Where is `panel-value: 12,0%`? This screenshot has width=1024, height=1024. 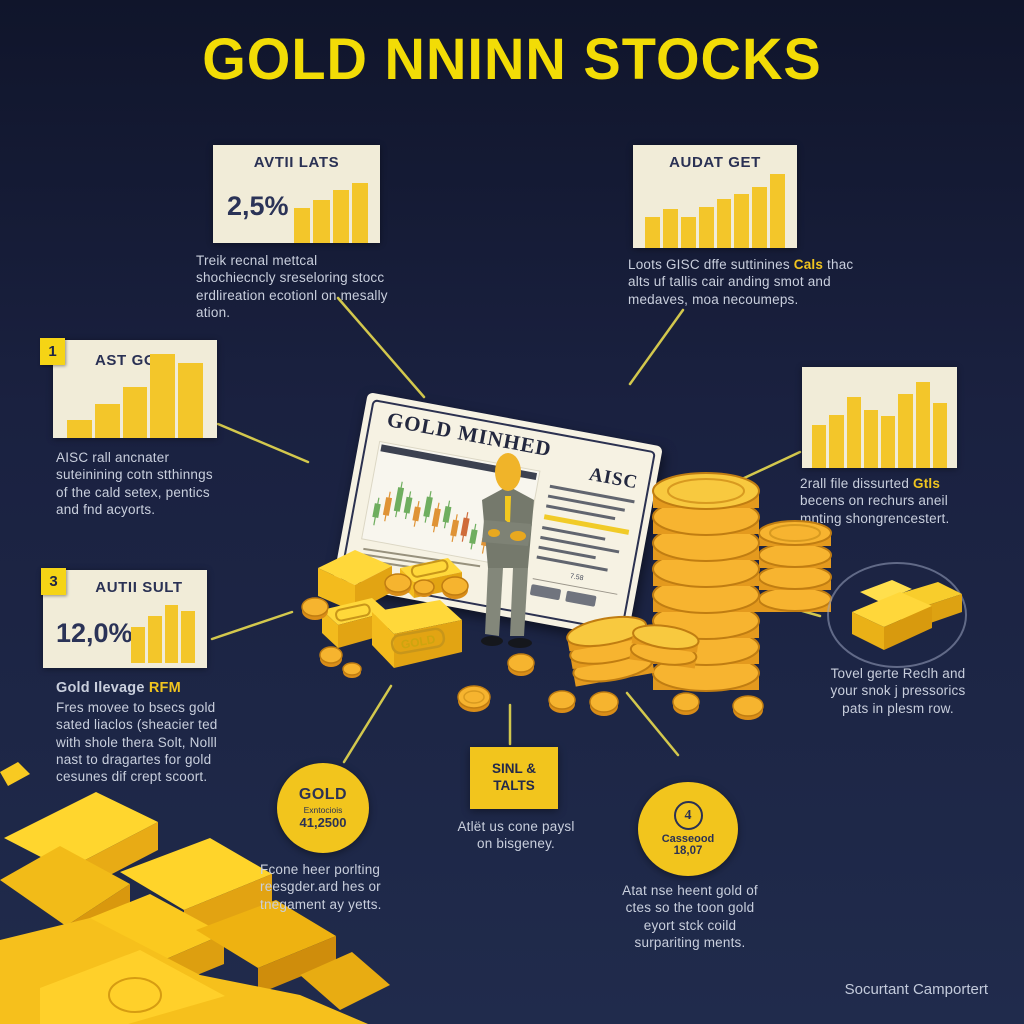
panel-value: 12,0% is located at coordinates (94, 633).